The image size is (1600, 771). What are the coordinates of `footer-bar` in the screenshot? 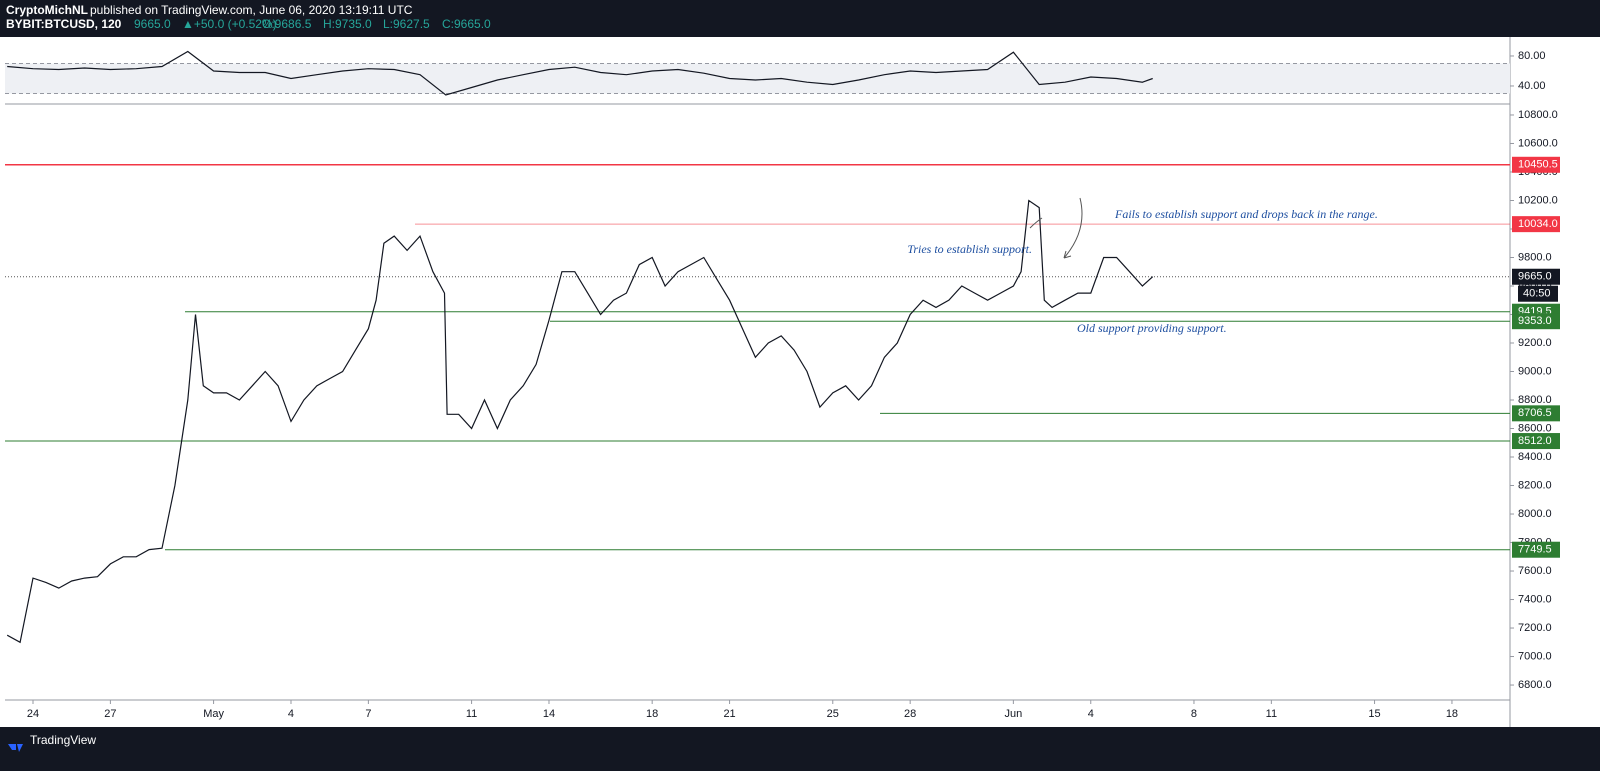 It's located at (800, 749).